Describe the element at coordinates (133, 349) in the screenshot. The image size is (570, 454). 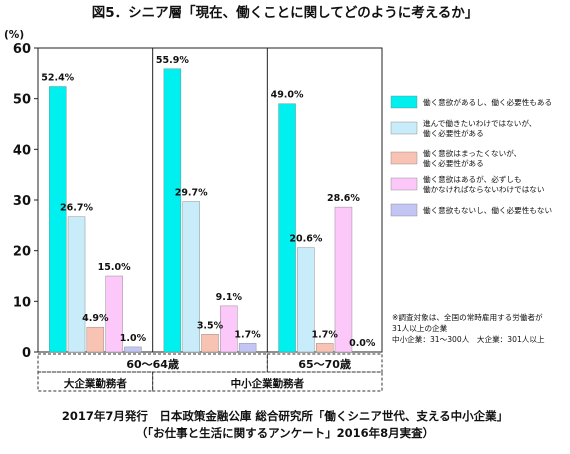
I see `bar-series5-group1` at that location.